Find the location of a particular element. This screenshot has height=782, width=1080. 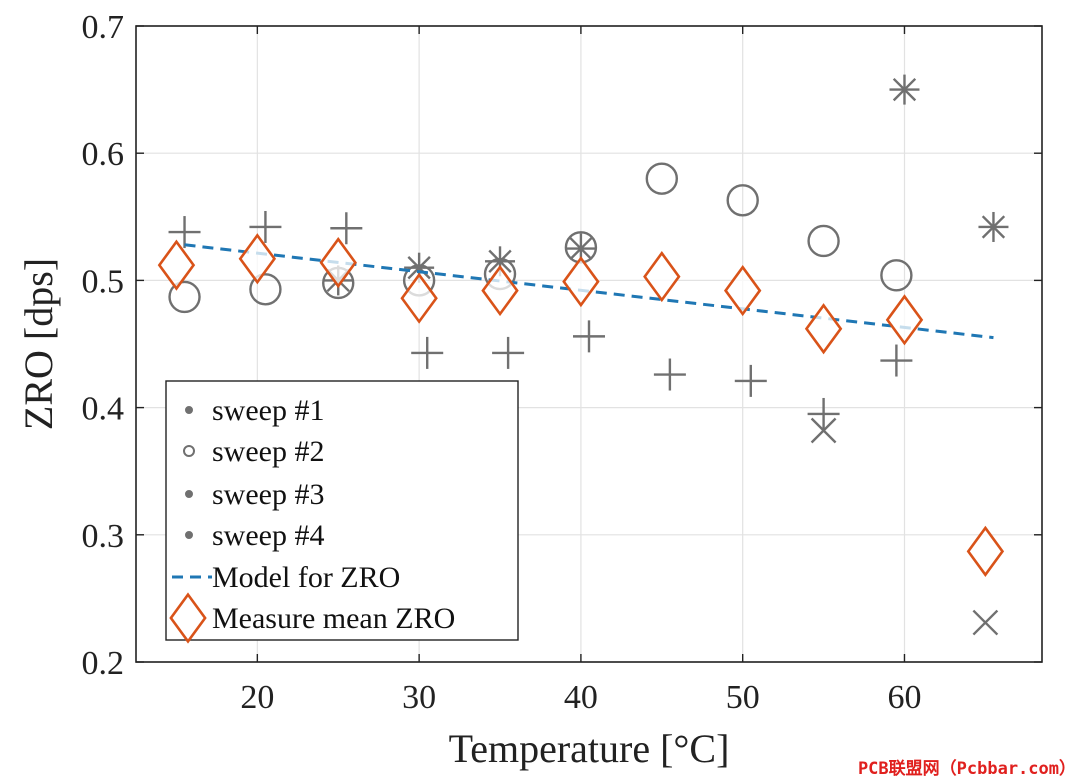

model-line is located at coordinates (589, 291).